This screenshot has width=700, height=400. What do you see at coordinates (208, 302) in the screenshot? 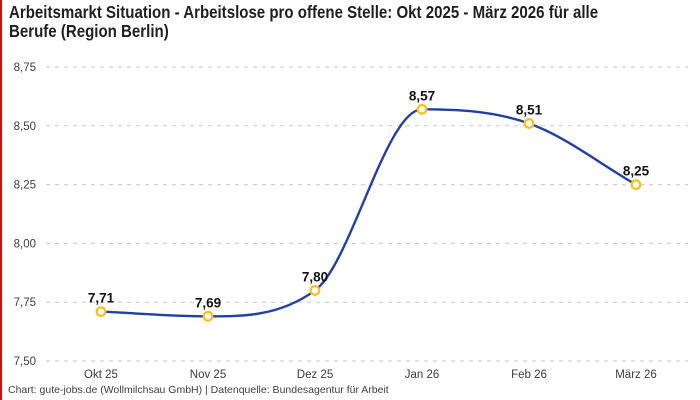
I see `point-label: 7,69` at bounding box center [208, 302].